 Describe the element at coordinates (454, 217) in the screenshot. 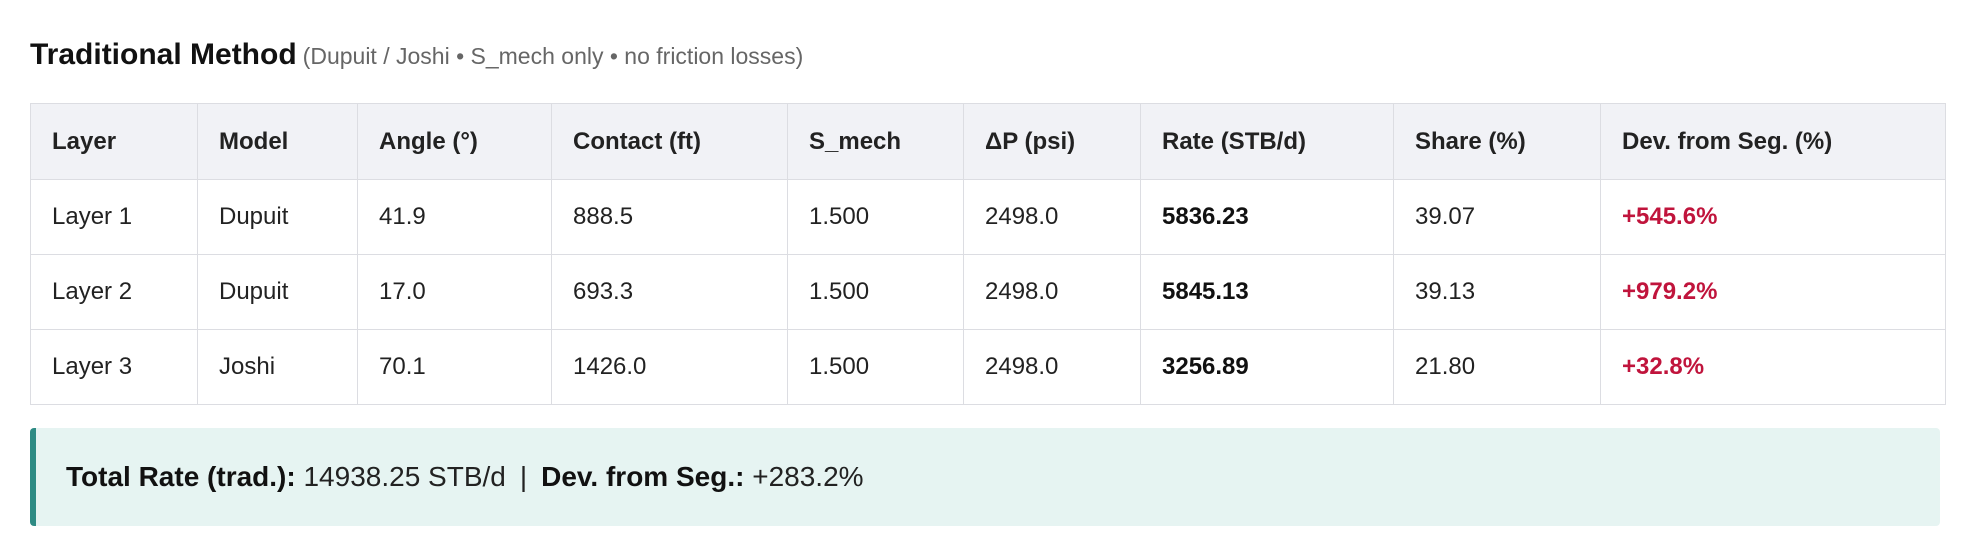

I see `table-cell: 41.9` at that location.